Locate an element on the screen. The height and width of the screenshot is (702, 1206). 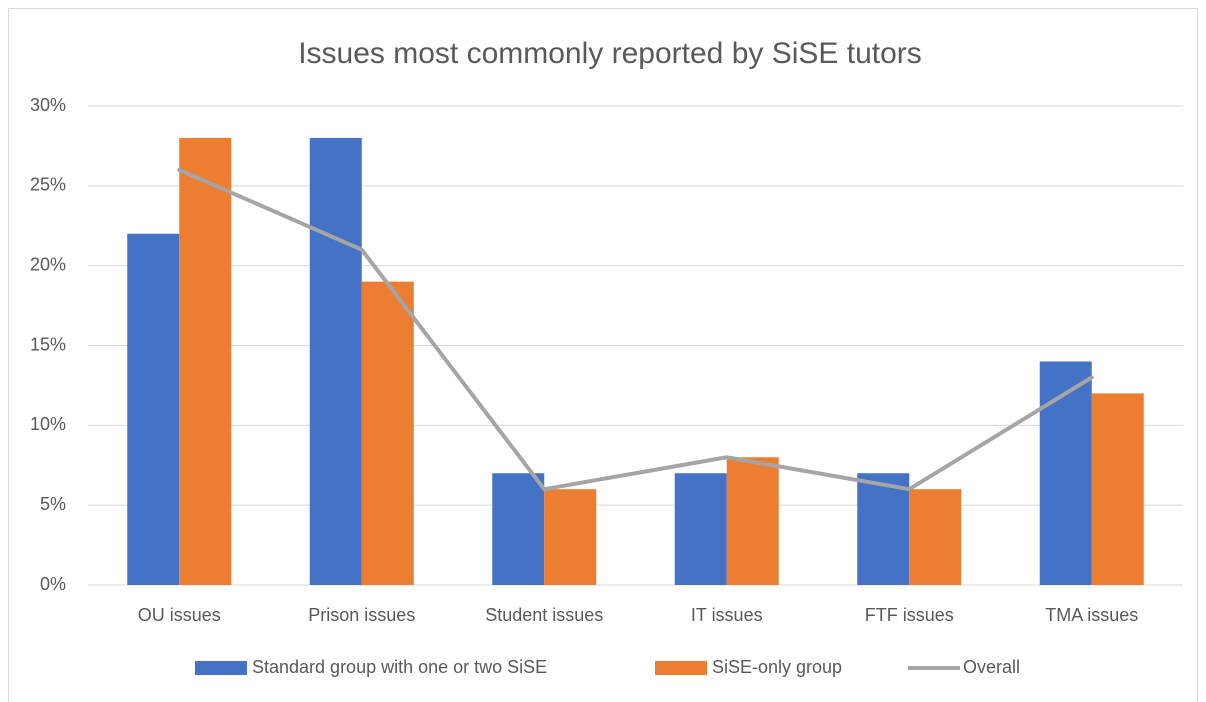
y-tick-label: 5% is located at coordinates (53, 504).